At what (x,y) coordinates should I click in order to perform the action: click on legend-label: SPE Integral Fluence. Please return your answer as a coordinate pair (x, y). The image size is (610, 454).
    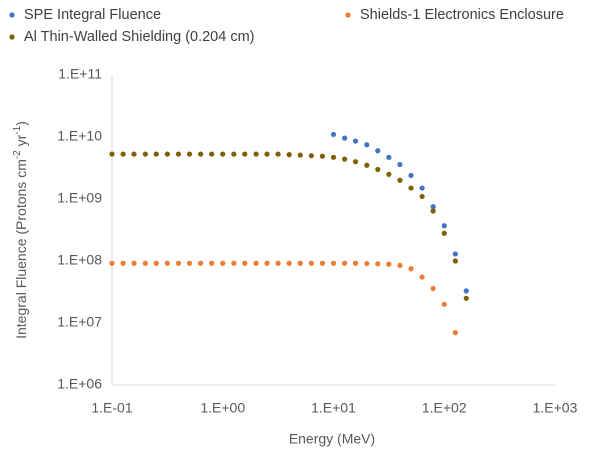
    Looking at the image, I should click on (92, 15).